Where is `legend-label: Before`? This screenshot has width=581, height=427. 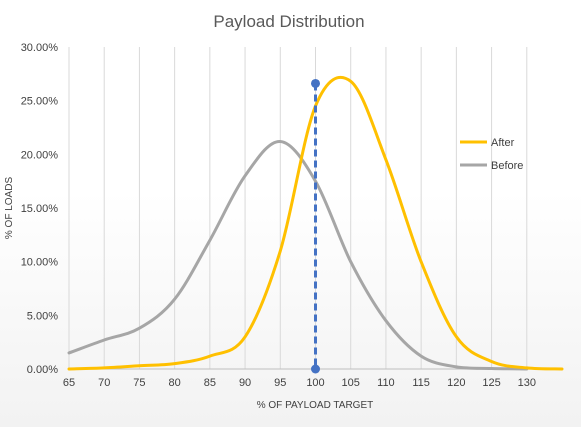
legend-label: Before is located at coordinates (507, 166).